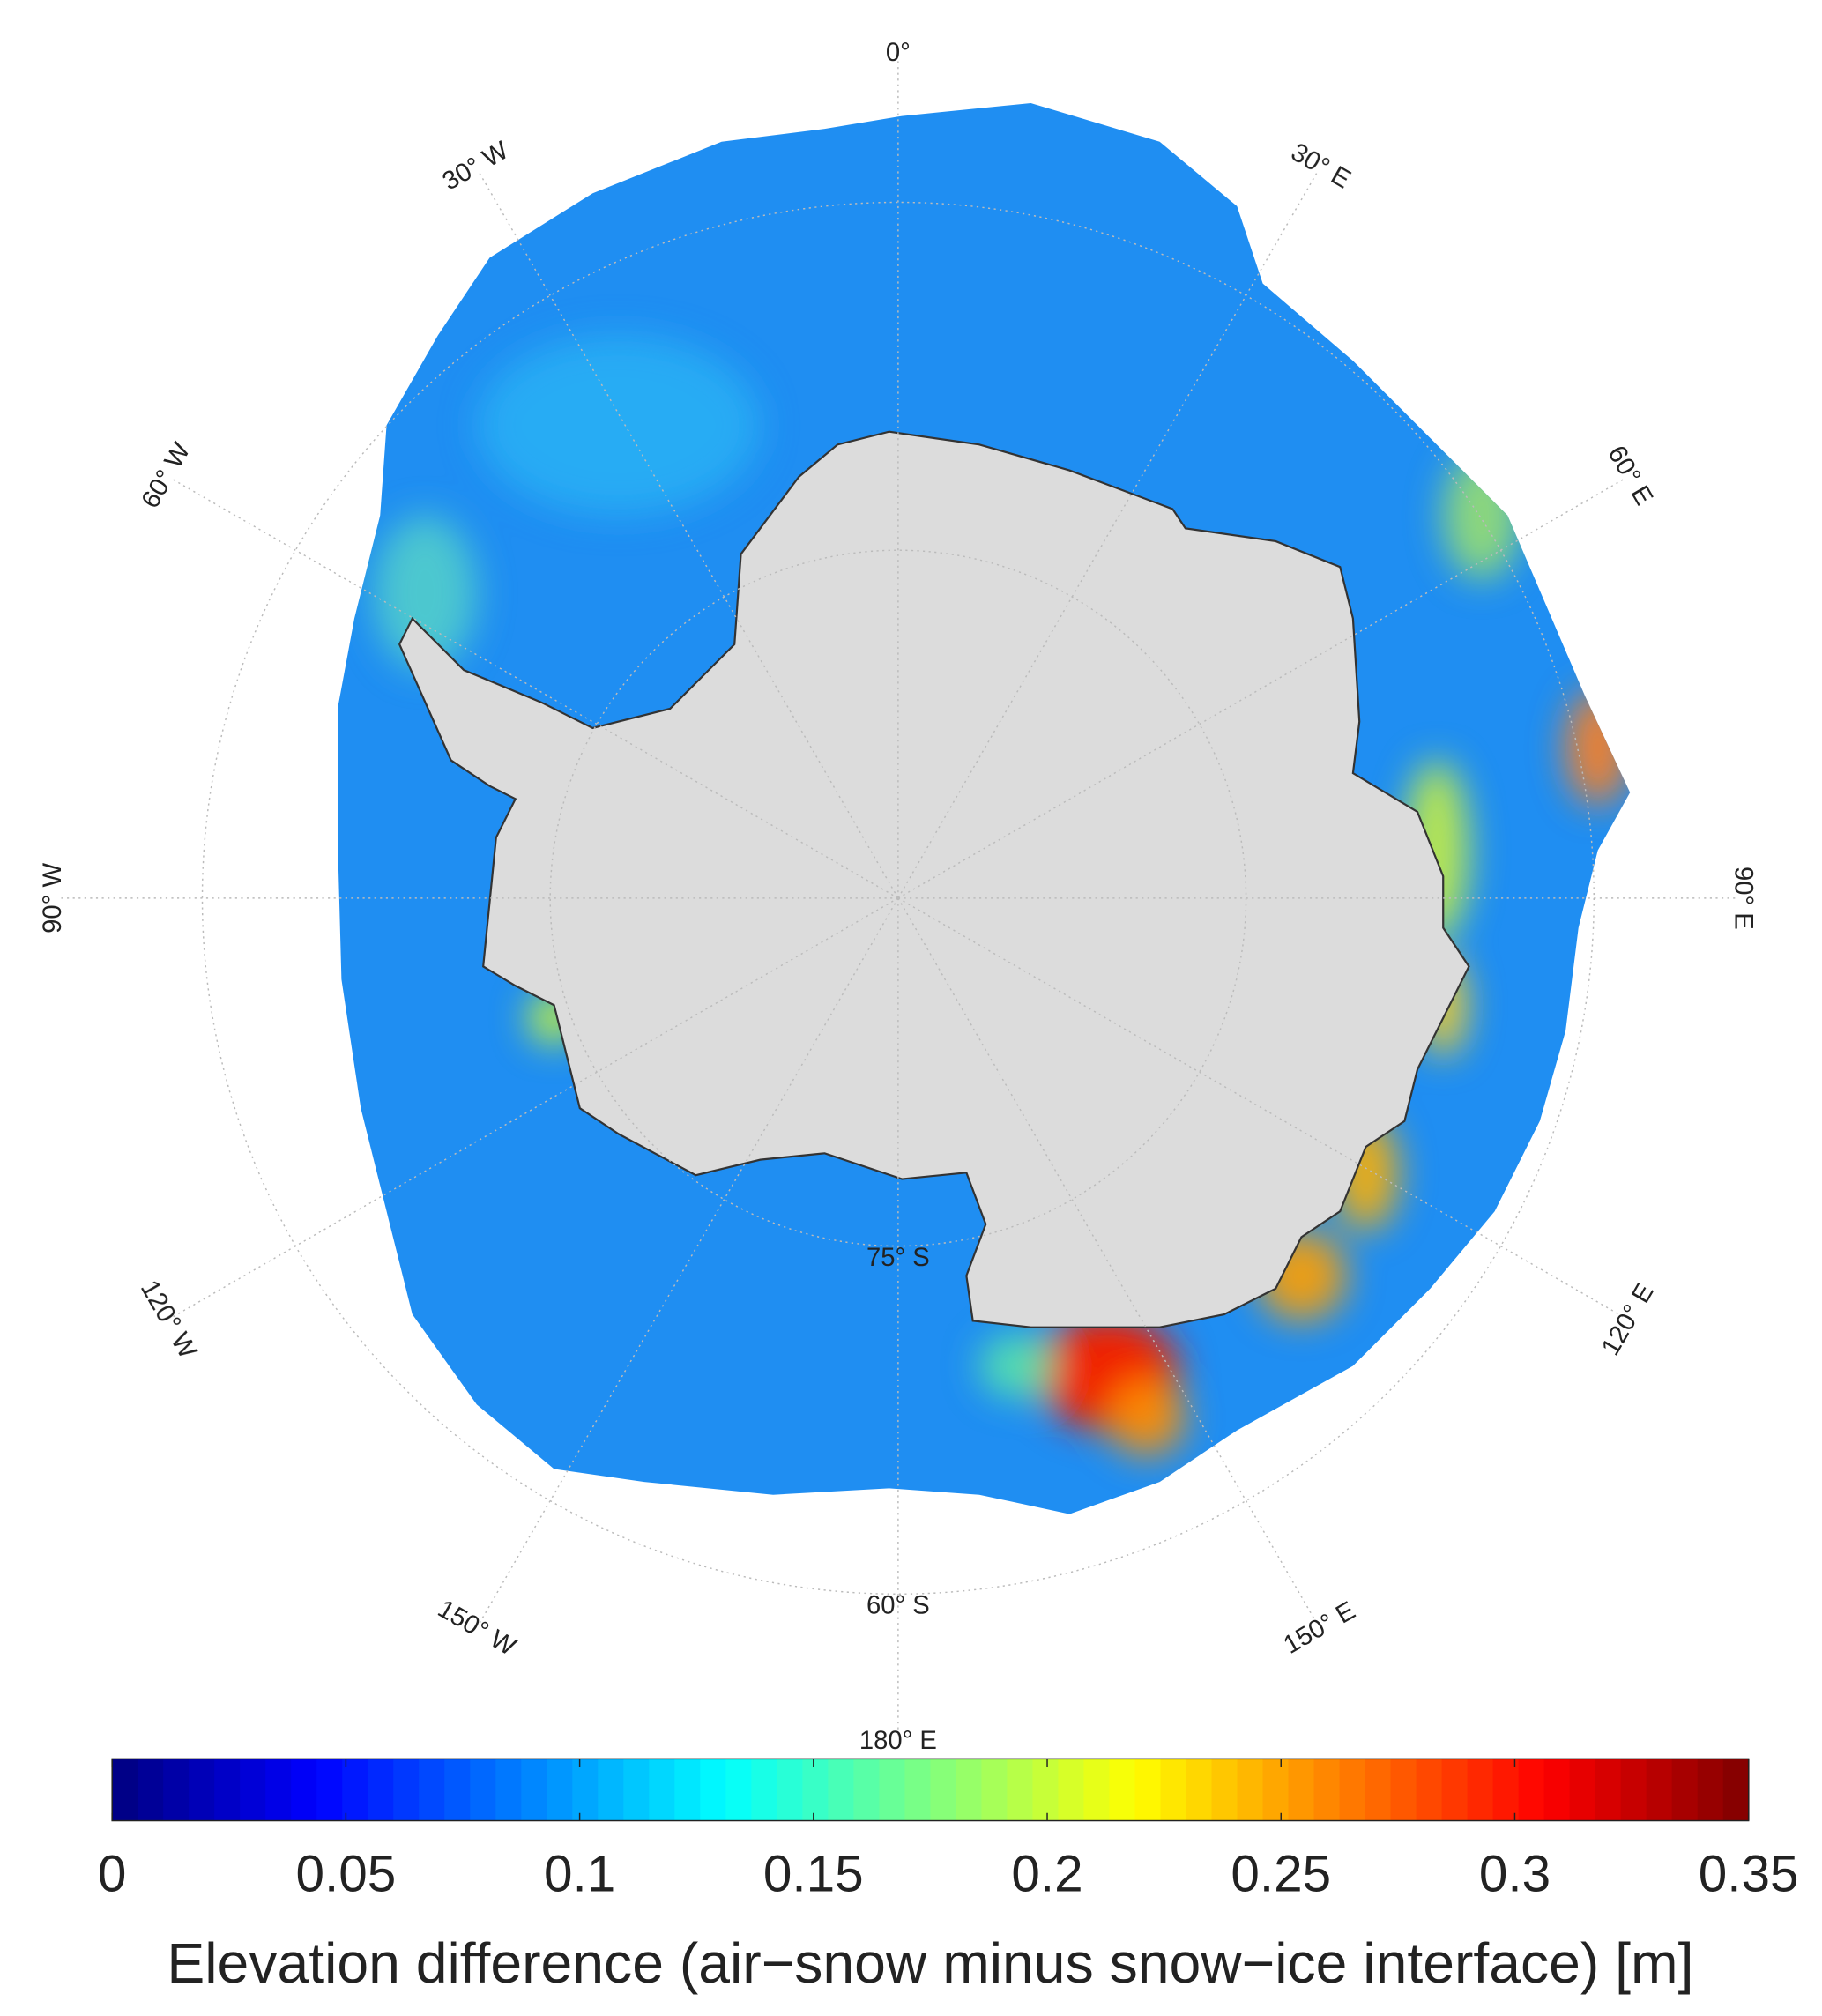 Image resolution: width=1822 pixels, height=2016 pixels. Describe the element at coordinates (898, 1741) in the screenshot. I see `meridian-label: 180° E` at that location.